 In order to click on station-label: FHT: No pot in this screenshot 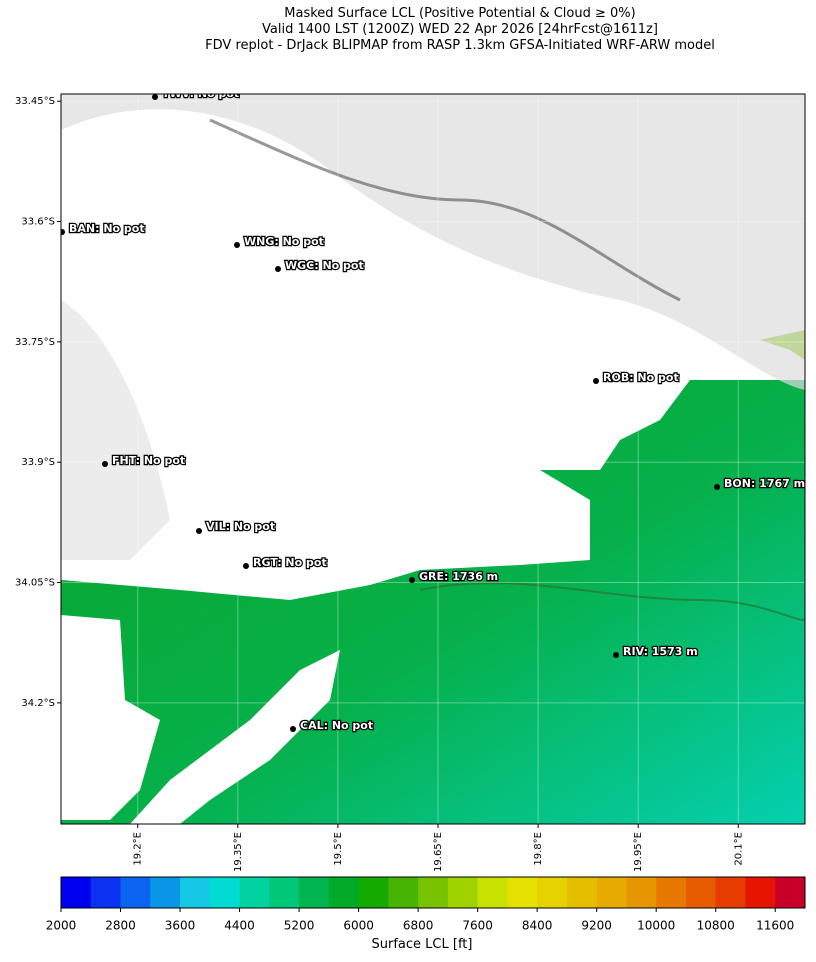, I will do `click(148, 460)`.